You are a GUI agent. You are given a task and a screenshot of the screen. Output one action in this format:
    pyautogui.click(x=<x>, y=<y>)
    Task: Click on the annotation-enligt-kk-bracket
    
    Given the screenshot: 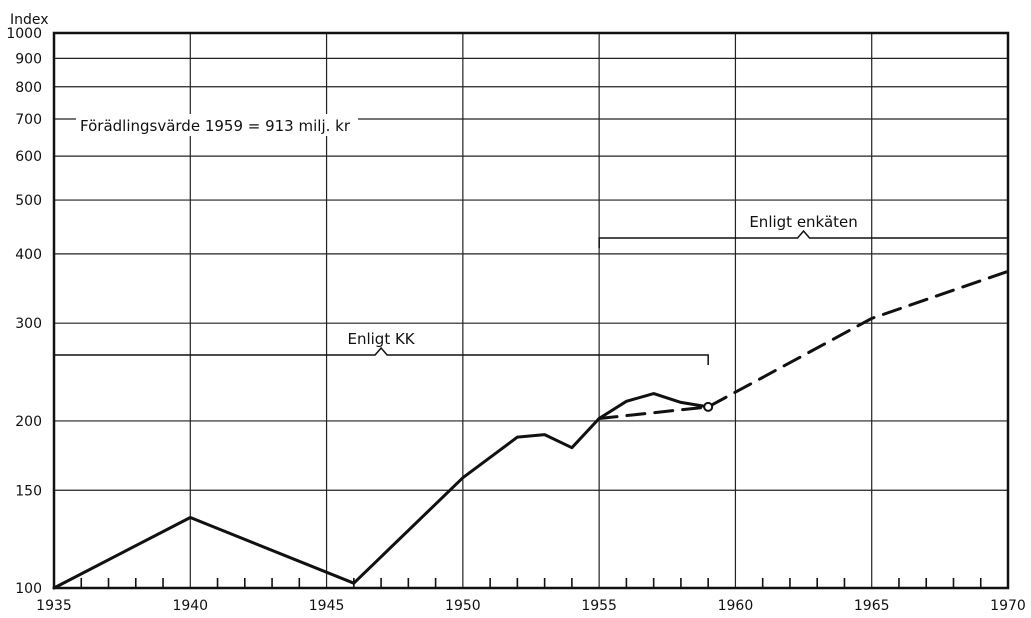 What is the action you would take?
    pyautogui.click(x=381, y=355)
    